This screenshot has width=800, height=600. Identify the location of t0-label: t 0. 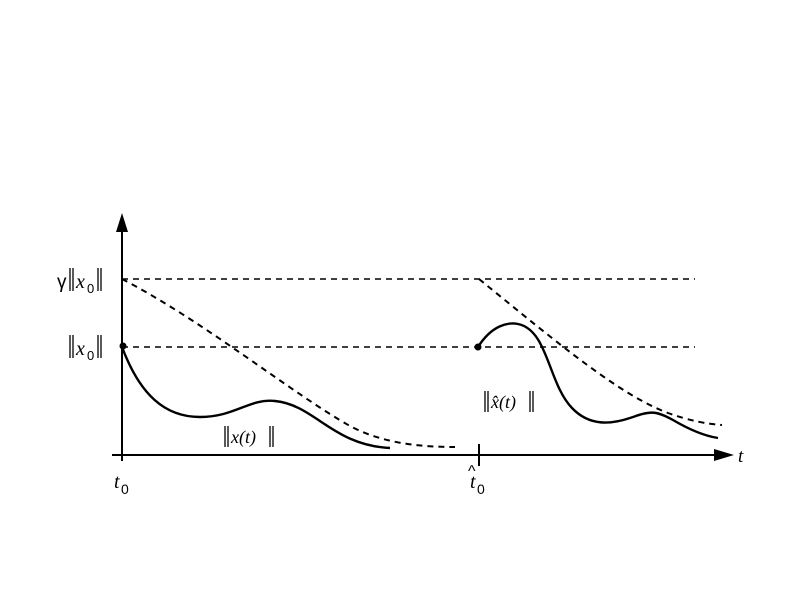
(121, 484).